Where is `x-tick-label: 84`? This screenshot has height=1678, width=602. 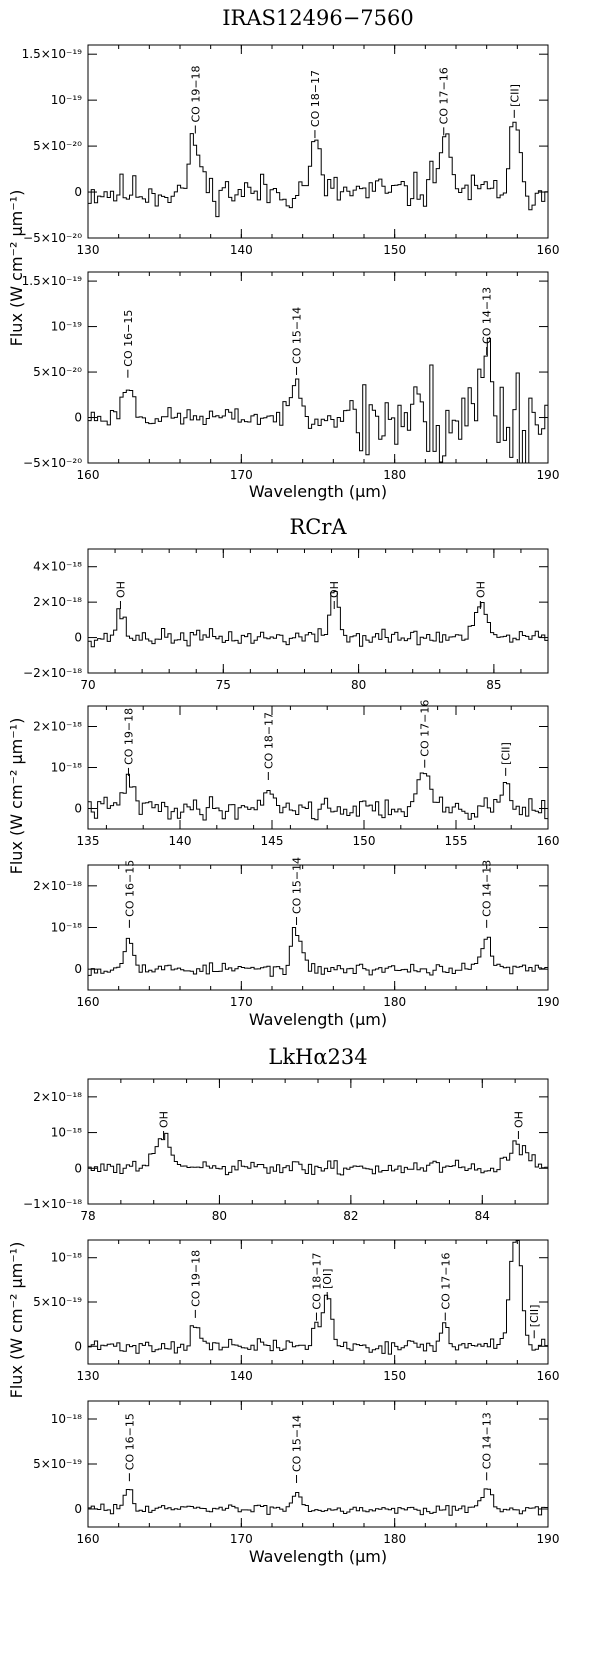 x-tick-label: 84 is located at coordinates (482, 1216).